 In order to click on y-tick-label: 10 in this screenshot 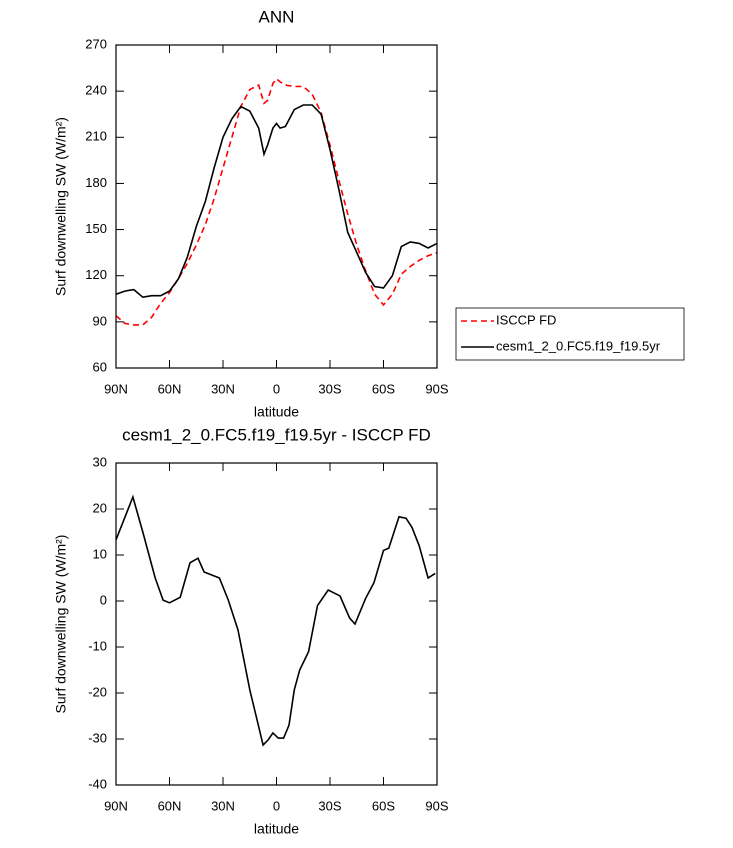, I will do `click(100, 553)`.